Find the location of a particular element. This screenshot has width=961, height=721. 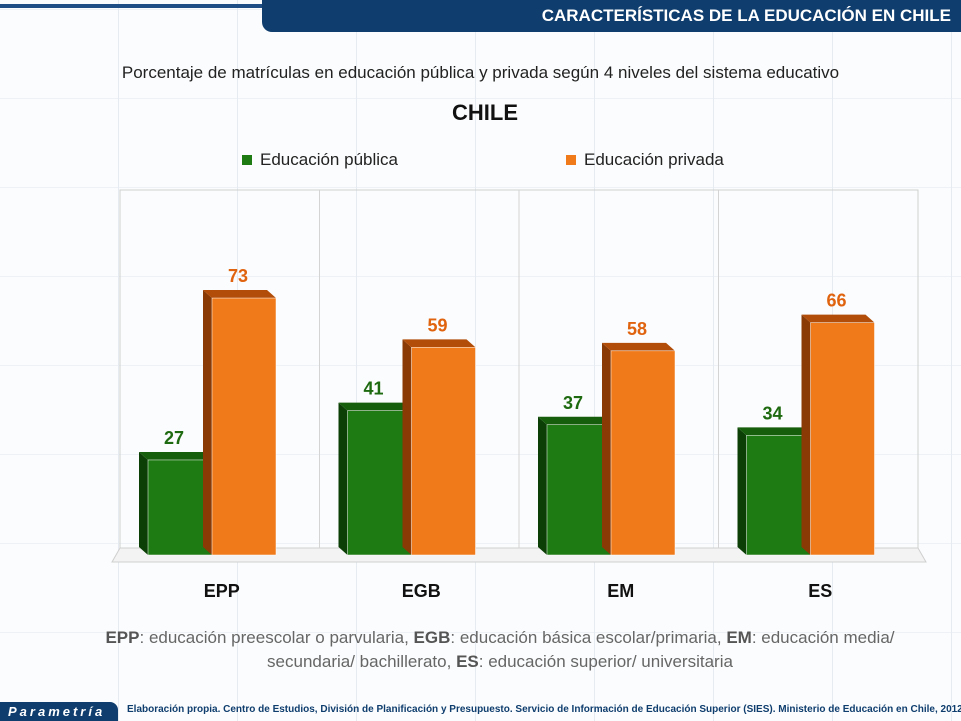

legend-swatch-private is located at coordinates (571, 160).